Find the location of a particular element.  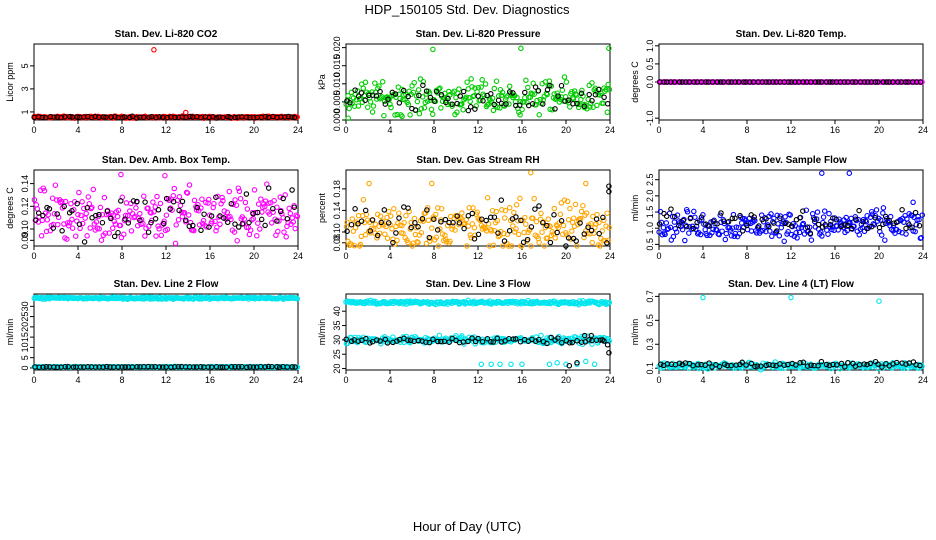

x-axis-label: Hour of Day (UTC) is located at coordinates (467, 526).